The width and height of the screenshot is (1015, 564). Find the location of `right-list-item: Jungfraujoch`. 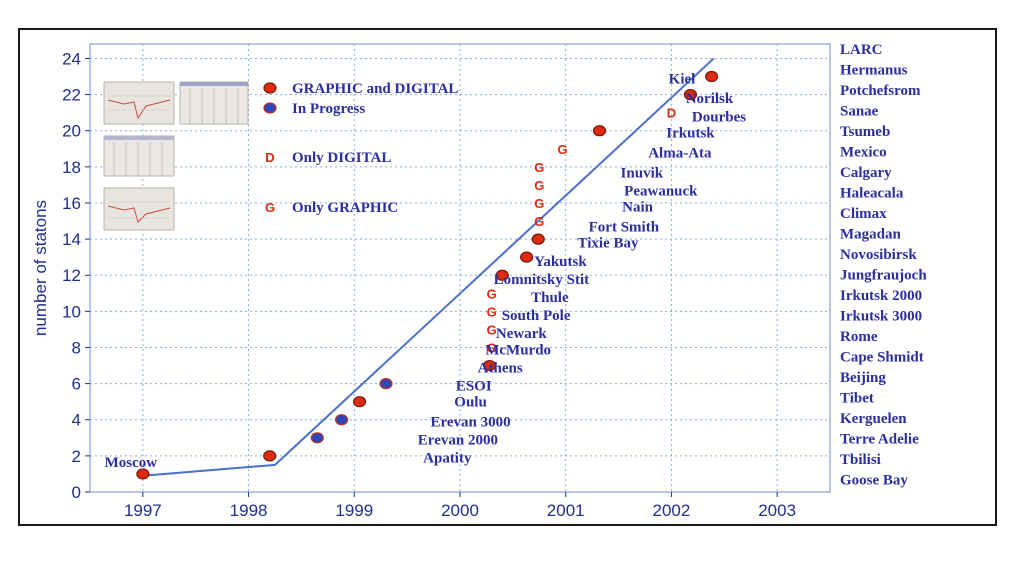

right-list-item: Jungfraujoch is located at coordinates (883, 276).